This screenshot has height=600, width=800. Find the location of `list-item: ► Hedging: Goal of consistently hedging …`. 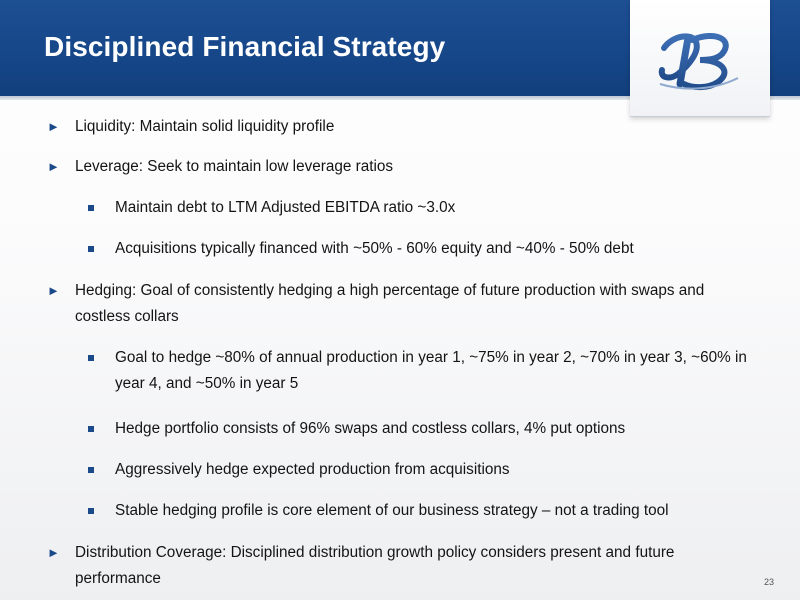

list-item: ► Hedging: Goal of consistently hedging … is located at coordinates (401, 304).